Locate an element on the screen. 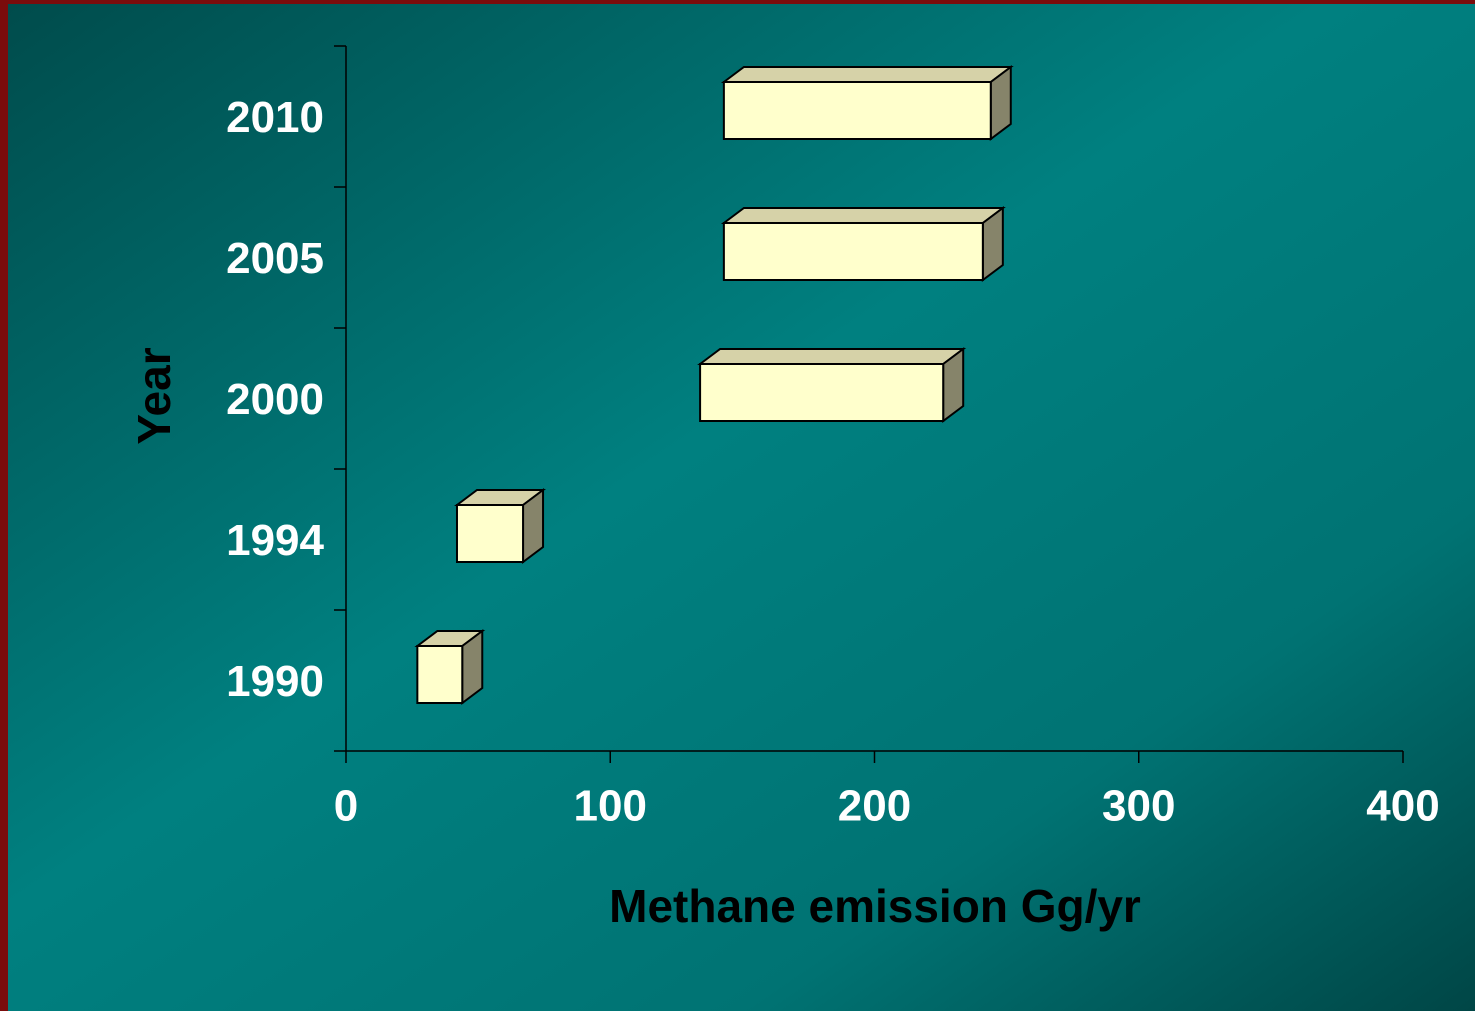 The image size is (1475, 1011). y-tick-label: 2005 is located at coordinates (275, 258).